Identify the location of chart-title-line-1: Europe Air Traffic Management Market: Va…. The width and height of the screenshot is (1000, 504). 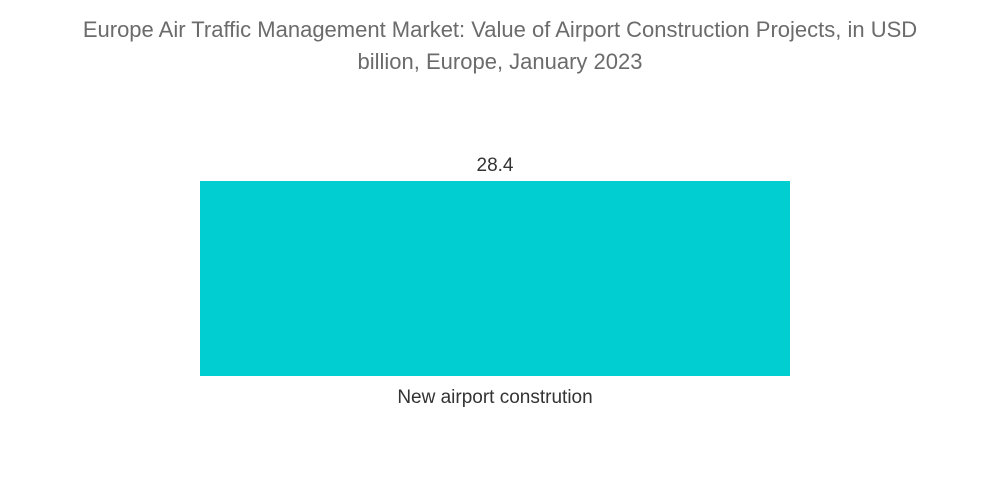
(500, 29).